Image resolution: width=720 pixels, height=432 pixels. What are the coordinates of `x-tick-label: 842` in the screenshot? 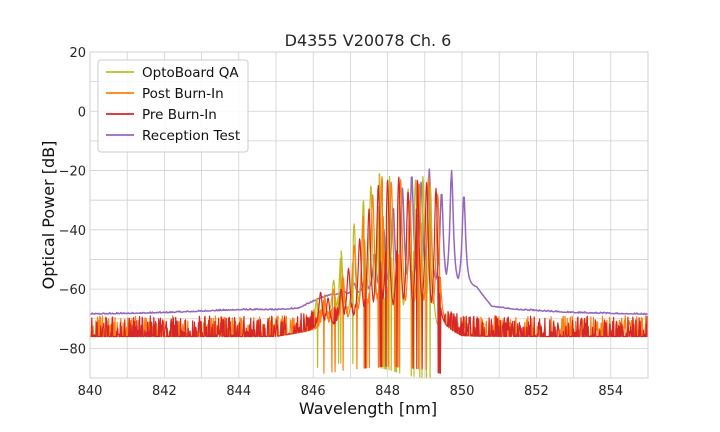 It's located at (164, 391).